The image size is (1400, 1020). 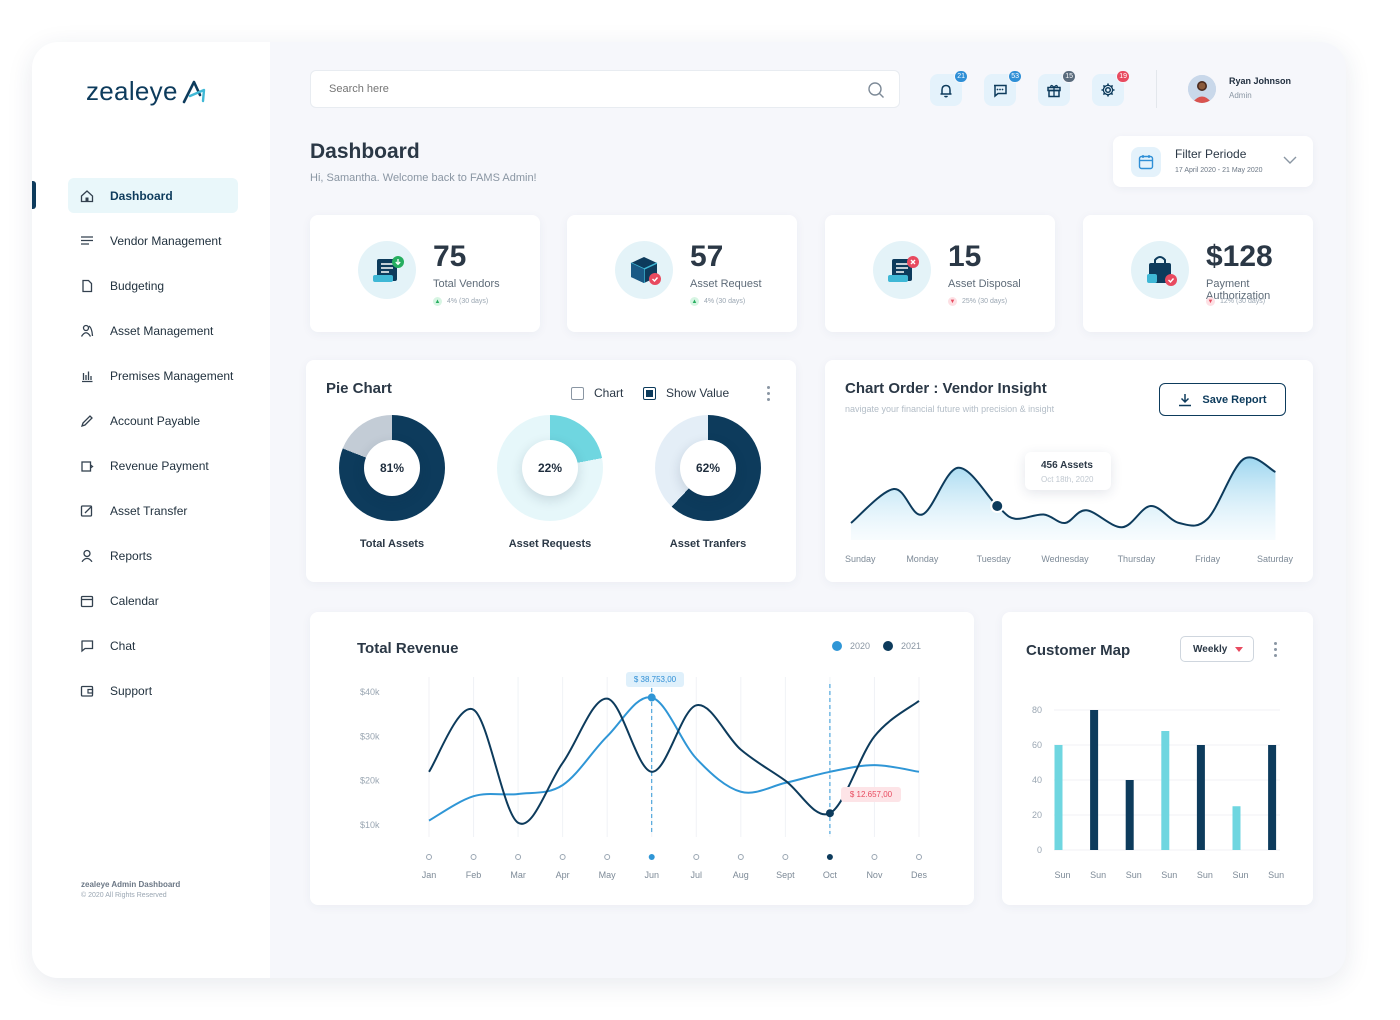 What do you see at coordinates (651, 875) in the screenshot?
I see `x-tick-label: Jun` at bounding box center [651, 875].